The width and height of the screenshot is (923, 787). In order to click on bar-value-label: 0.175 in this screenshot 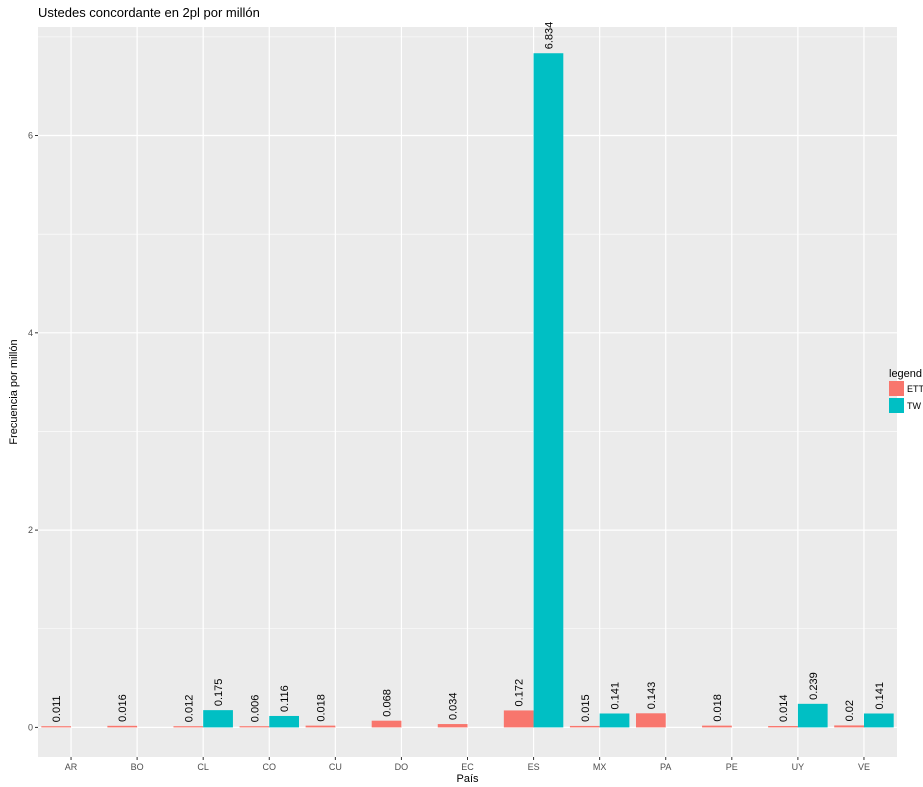, I will do `click(219, 693)`.